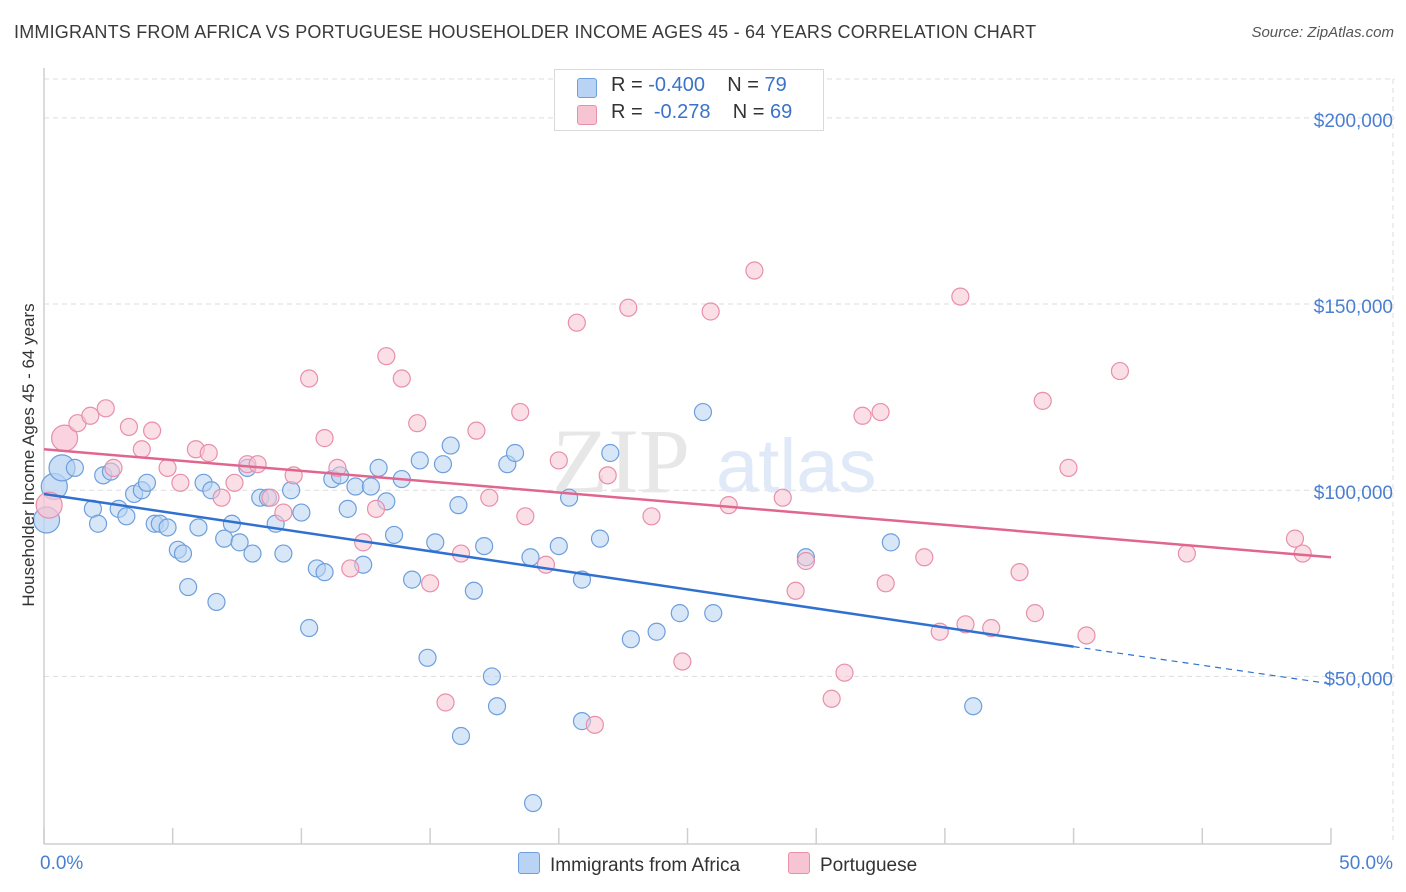 Image resolution: width=1406 pixels, height=892 pixels. I want to click on bottom-legend-africa: Immigrants from Africa, so click(629, 864).